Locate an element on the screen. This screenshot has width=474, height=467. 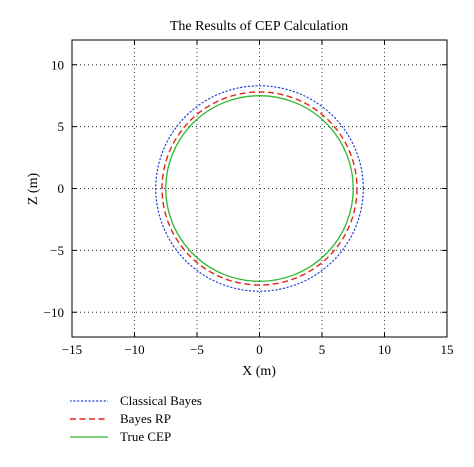
x-tick-label: 5 is located at coordinates (322, 349).